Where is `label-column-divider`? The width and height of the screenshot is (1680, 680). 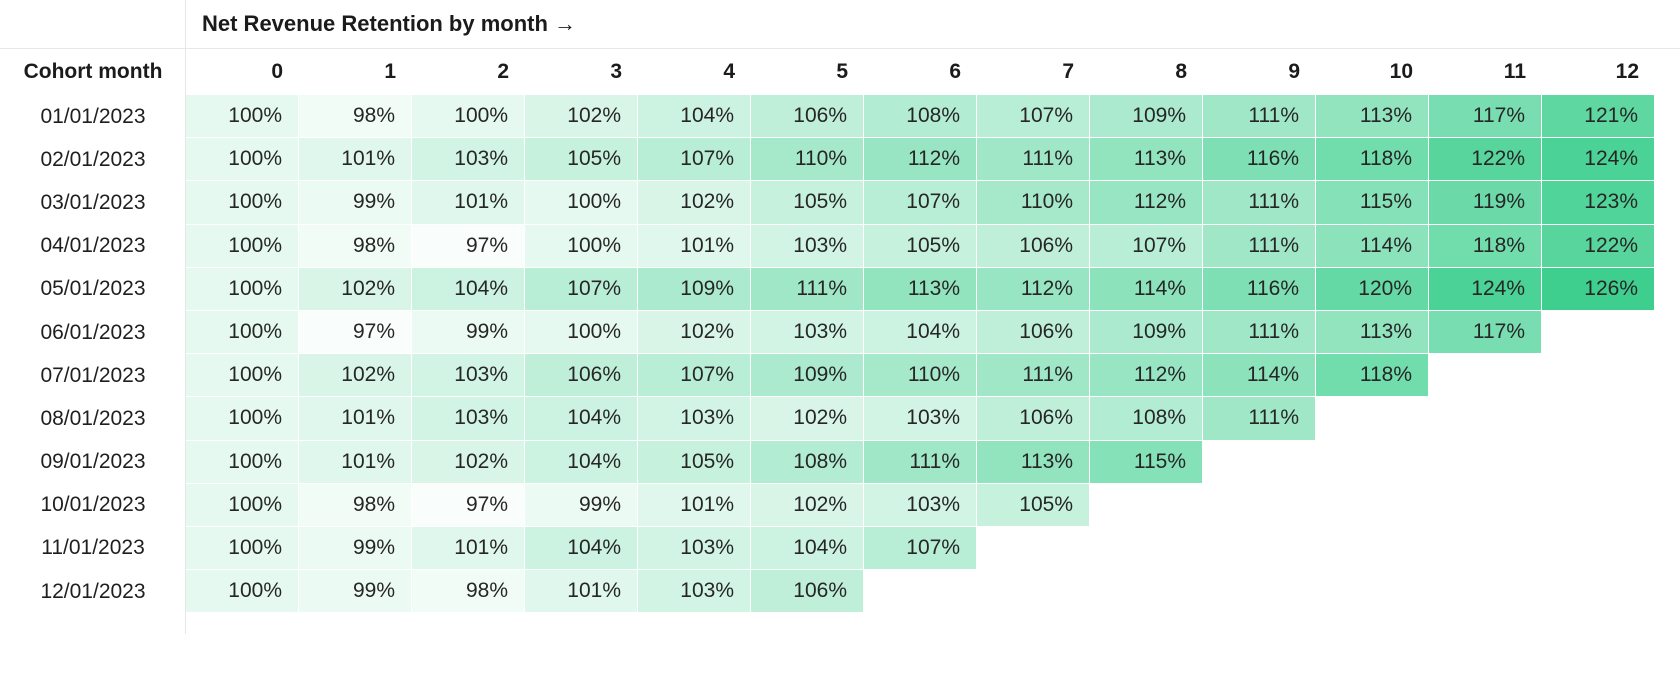
label-column-divider is located at coordinates (185, 317).